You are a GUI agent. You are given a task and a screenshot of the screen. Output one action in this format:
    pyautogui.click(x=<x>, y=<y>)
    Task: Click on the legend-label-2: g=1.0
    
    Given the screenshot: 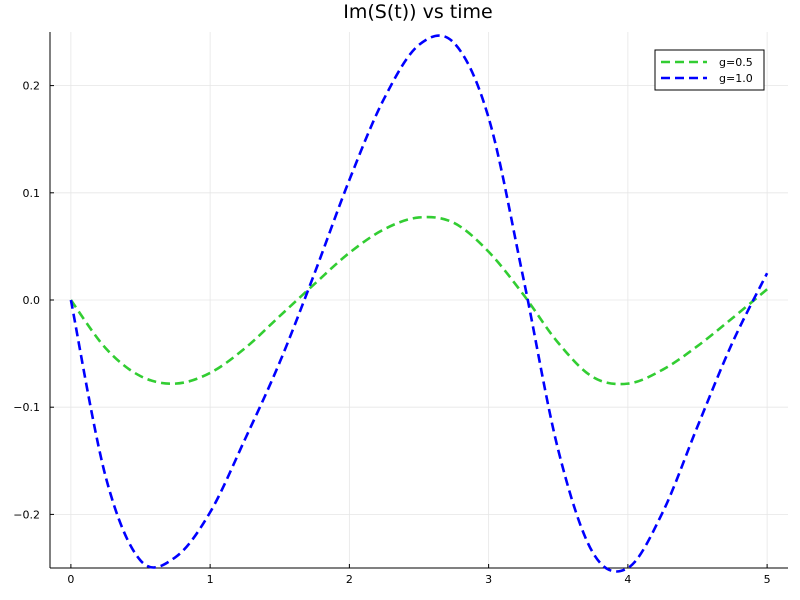 What is the action you would take?
    pyautogui.click(x=736, y=78)
    